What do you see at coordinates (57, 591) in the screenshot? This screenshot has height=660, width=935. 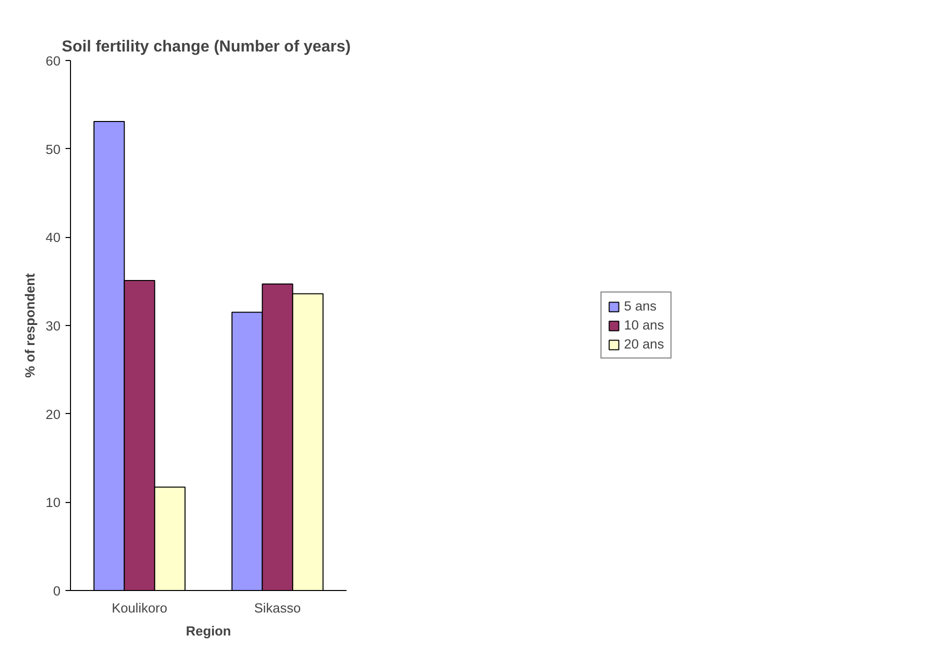 I see `y-tick-label: 0` at bounding box center [57, 591].